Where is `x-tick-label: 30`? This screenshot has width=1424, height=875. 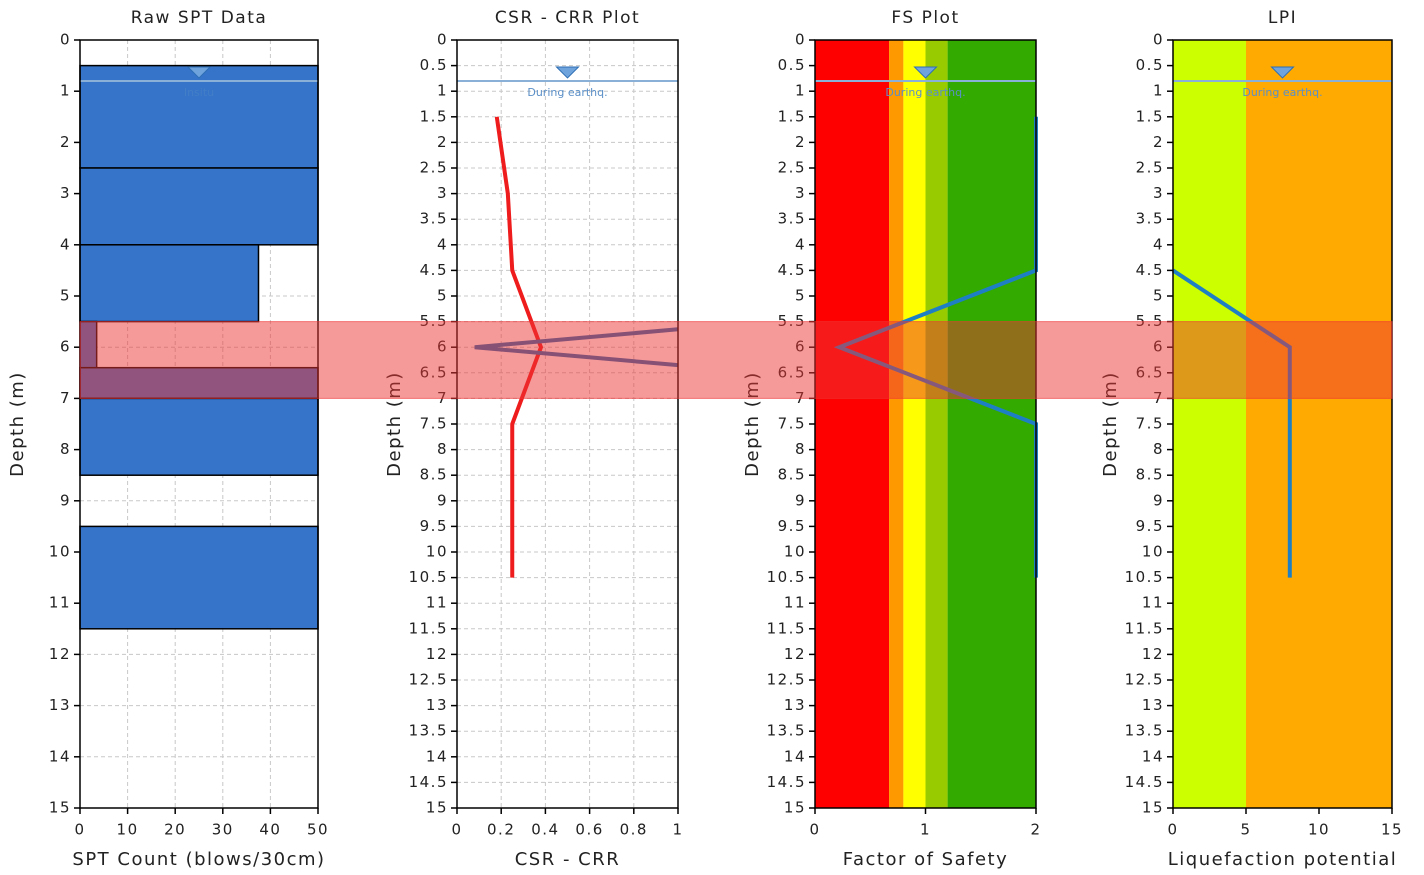
x-tick-label: 30 is located at coordinates (223, 830).